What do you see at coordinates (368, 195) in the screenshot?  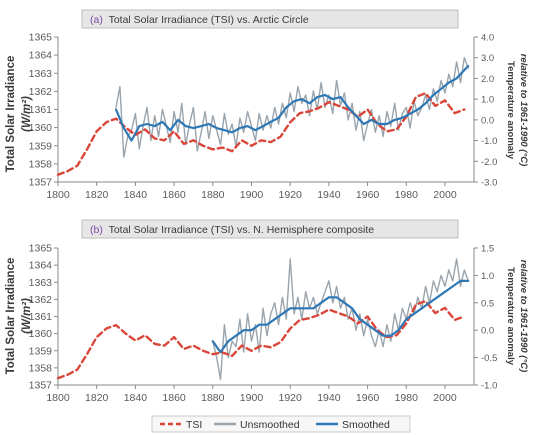 I see `panel-a-x-tick-label: 1960` at bounding box center [368, 195].